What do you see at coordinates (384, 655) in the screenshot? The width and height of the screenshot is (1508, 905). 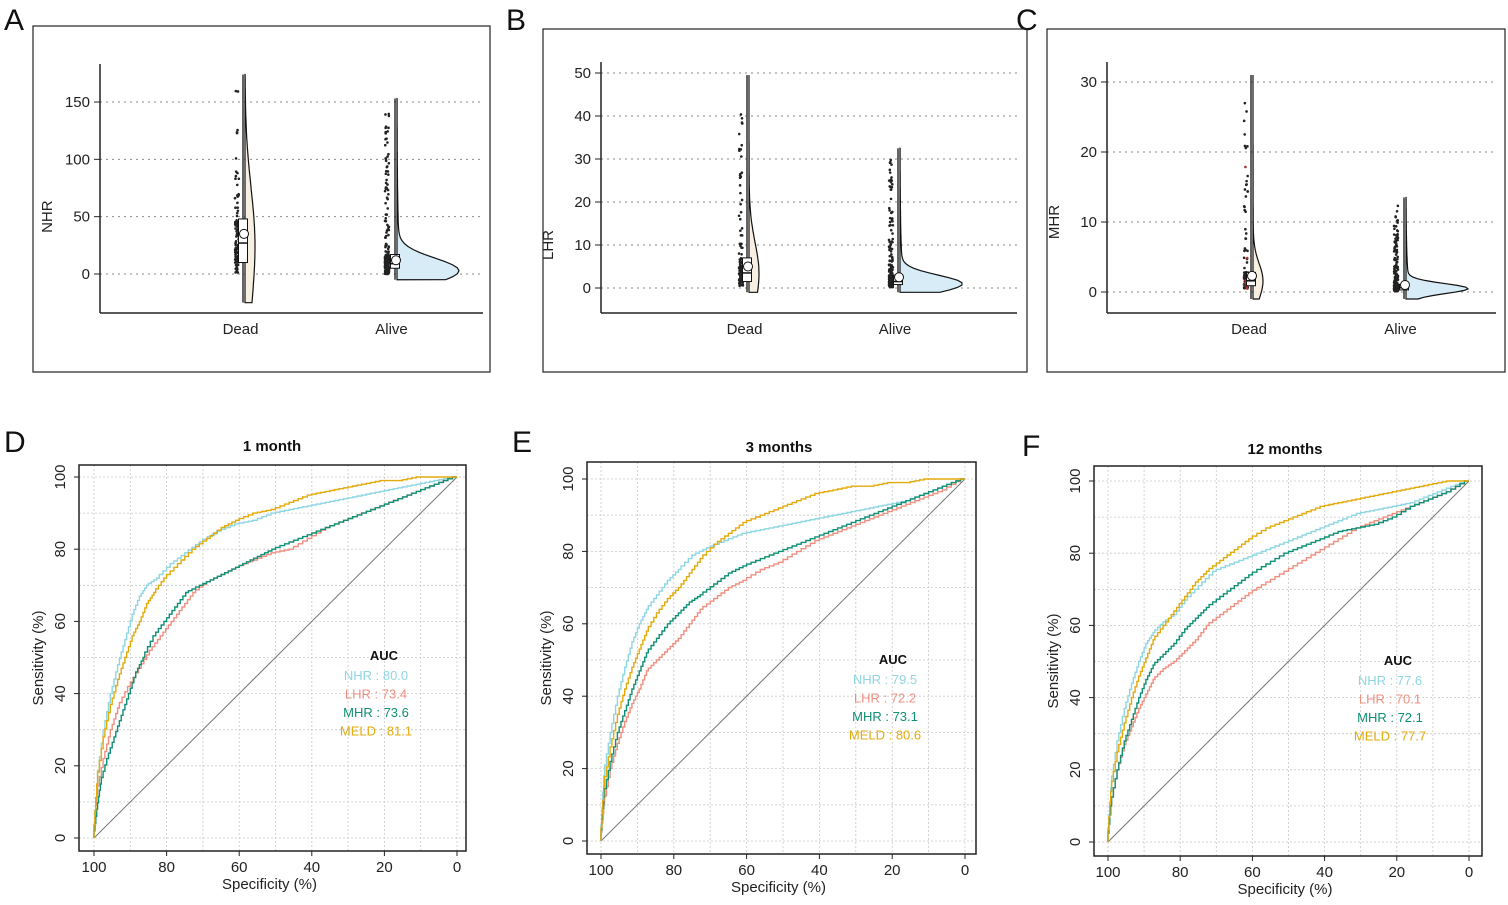 I see `legend-title: AUC` at bounding box center [384, 655].